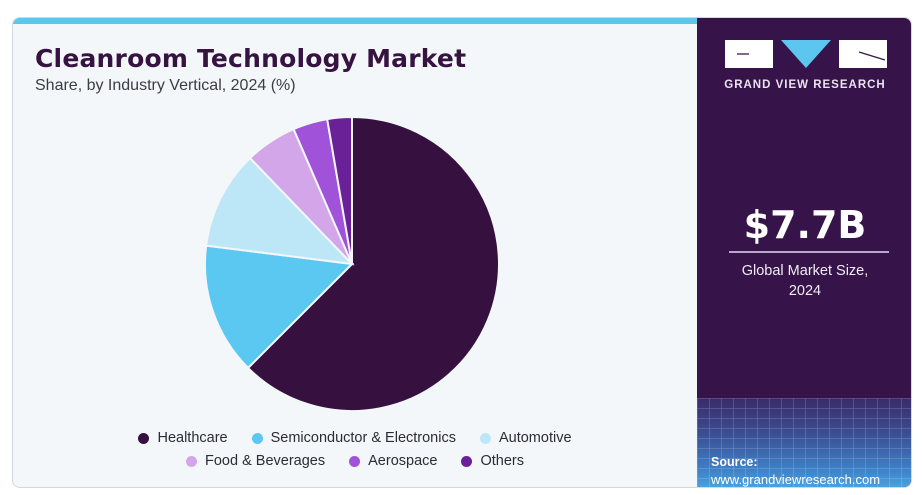 The height and width of the screenshot is (495, 922). What do you see at coordinates (502, 461) in the screenshot?
I see `legend-label: Others` at bounding box center [502, 461].